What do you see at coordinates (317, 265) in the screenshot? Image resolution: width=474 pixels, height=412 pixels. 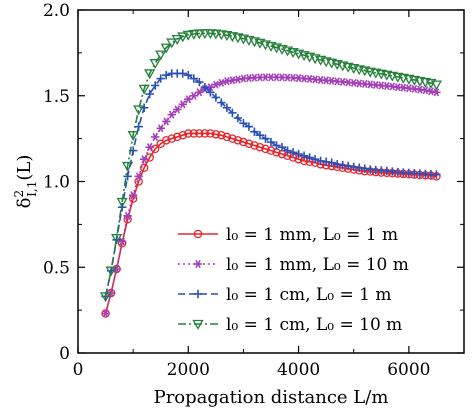 I see `legend-label: l₀ = 1 mm, L₀ = 10 m` at bounding box center [317, 265].